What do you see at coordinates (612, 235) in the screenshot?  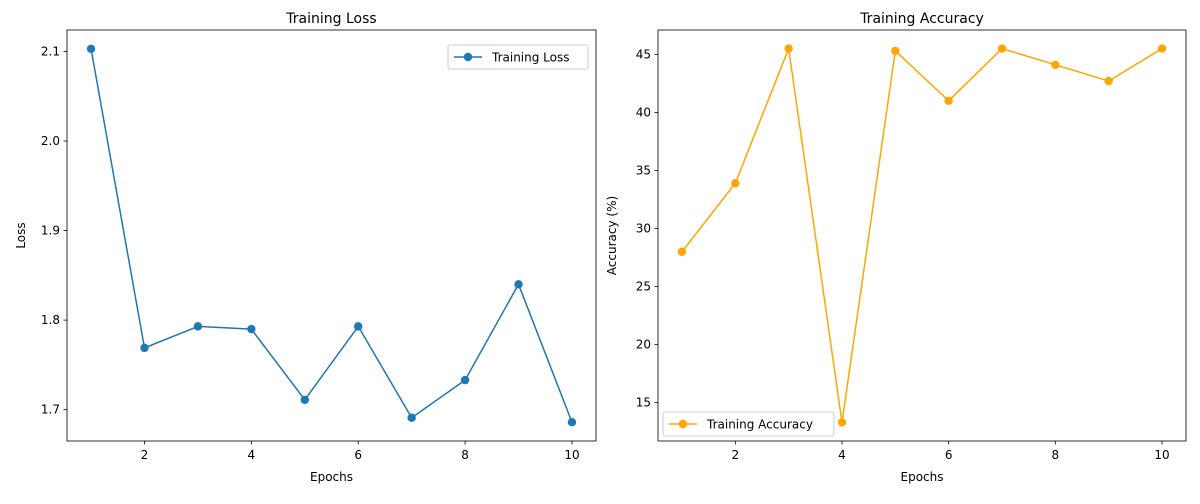 I see `y-axis-label: Accuracy (%)` at bounding box center [612, 235].